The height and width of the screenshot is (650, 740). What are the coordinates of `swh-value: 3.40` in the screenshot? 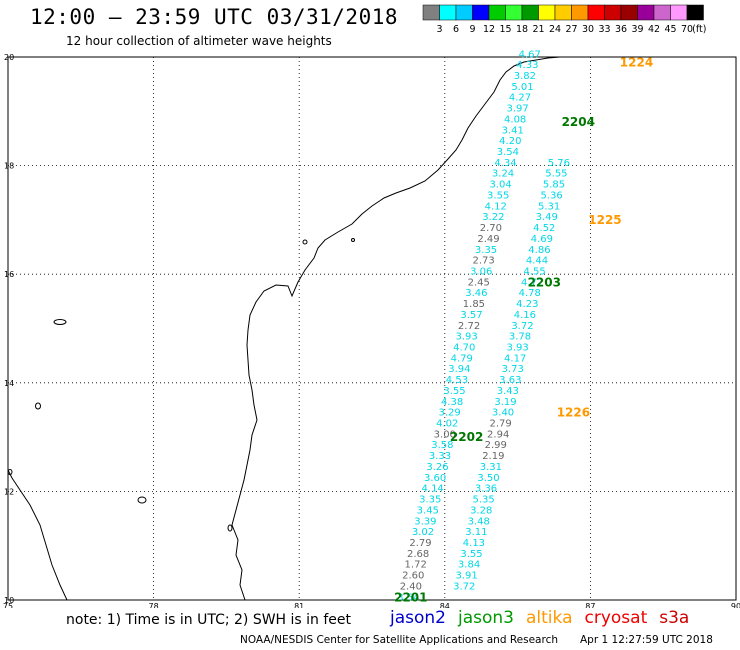 It's located at (503, 413).